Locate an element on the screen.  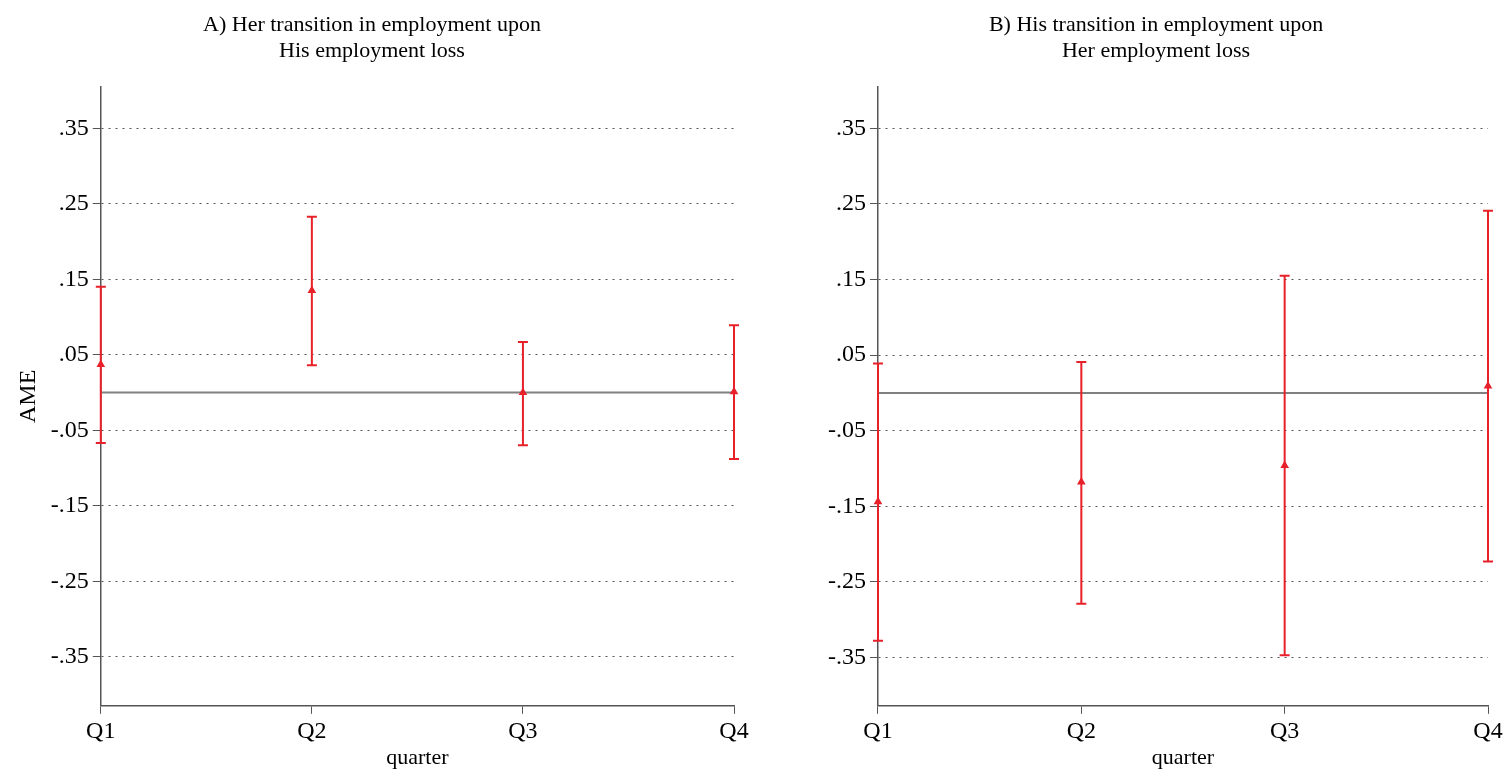
chart-title: B) His transition in employment upon Her employment loss is located at coordinates (1156, 36).